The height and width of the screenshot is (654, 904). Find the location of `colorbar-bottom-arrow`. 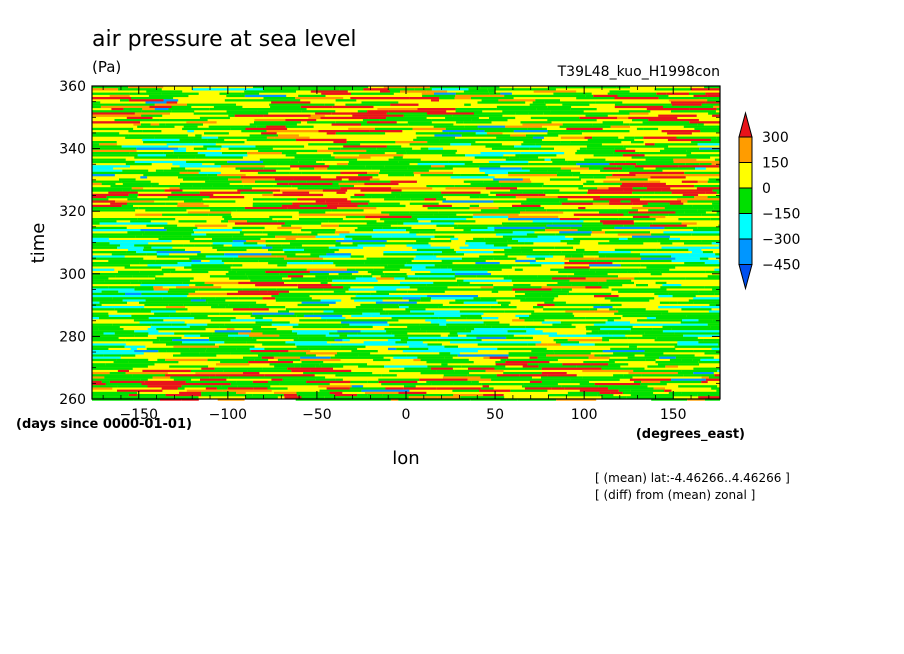

colorbar-bottom-arrow is located at coordinates (745, 277).